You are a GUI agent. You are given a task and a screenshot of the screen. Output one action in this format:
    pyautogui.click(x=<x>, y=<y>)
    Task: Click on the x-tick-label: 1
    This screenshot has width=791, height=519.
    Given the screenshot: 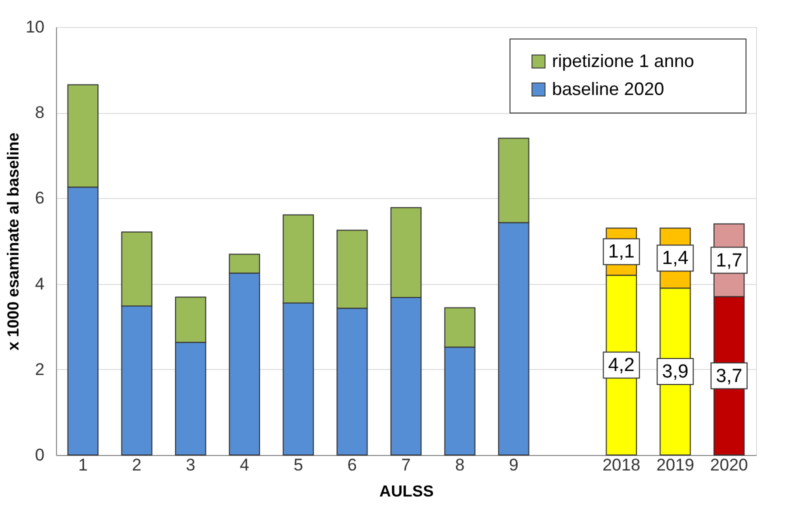 What is the action you would take?
    pyautogui.click(x=83, y=465)
    